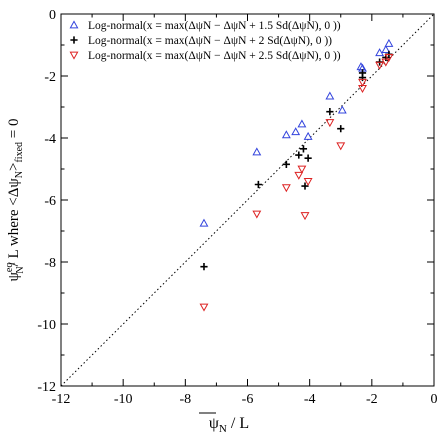 The height and width of the screenshot is (440, 447). What do you see at coordinates (248, 399) in the screenshot?
I see `x-tick-label: -6` at bounding box center [248, 399].